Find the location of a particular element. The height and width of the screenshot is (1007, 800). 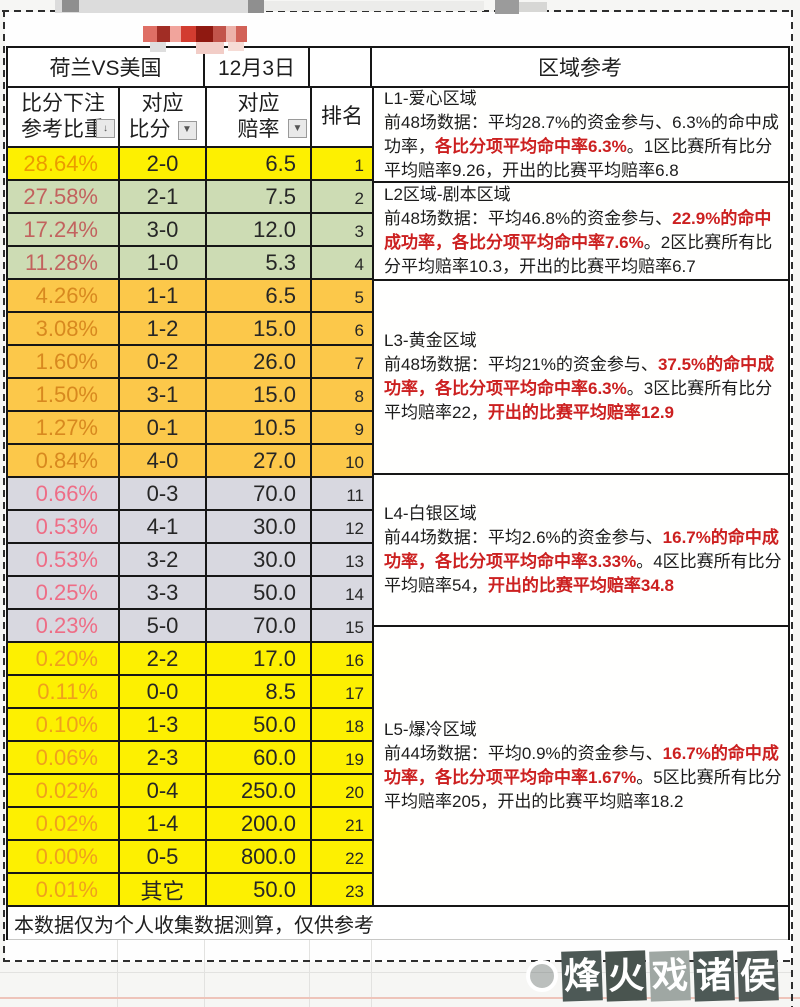

rank-cell: 19 is located at coordinates (343, 758).